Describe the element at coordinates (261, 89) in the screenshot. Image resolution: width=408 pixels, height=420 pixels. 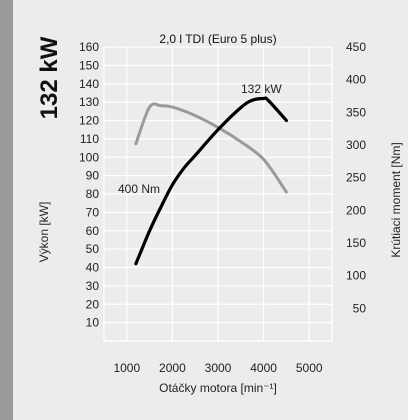
I see `power-series-label: 132 kW` at that location.